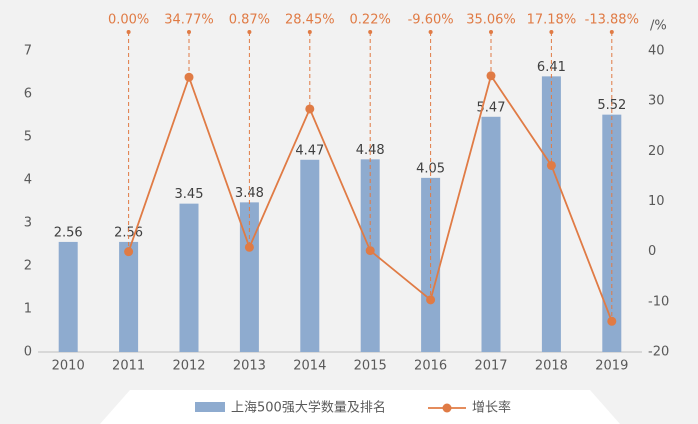 The height and width of the screenshot is (424, 698). Describe the element at coordinates (28, 51) in the screenshot. I see `y-tick-label: 7` at that location.